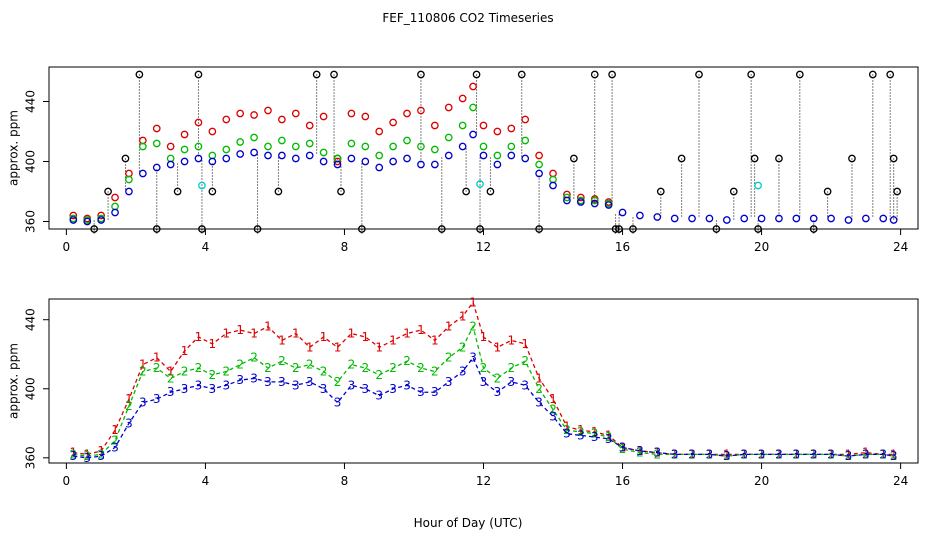  Describe the element at coordinates (483, 481) in the screenshot. I see `x-tick-label: 12` at that location.